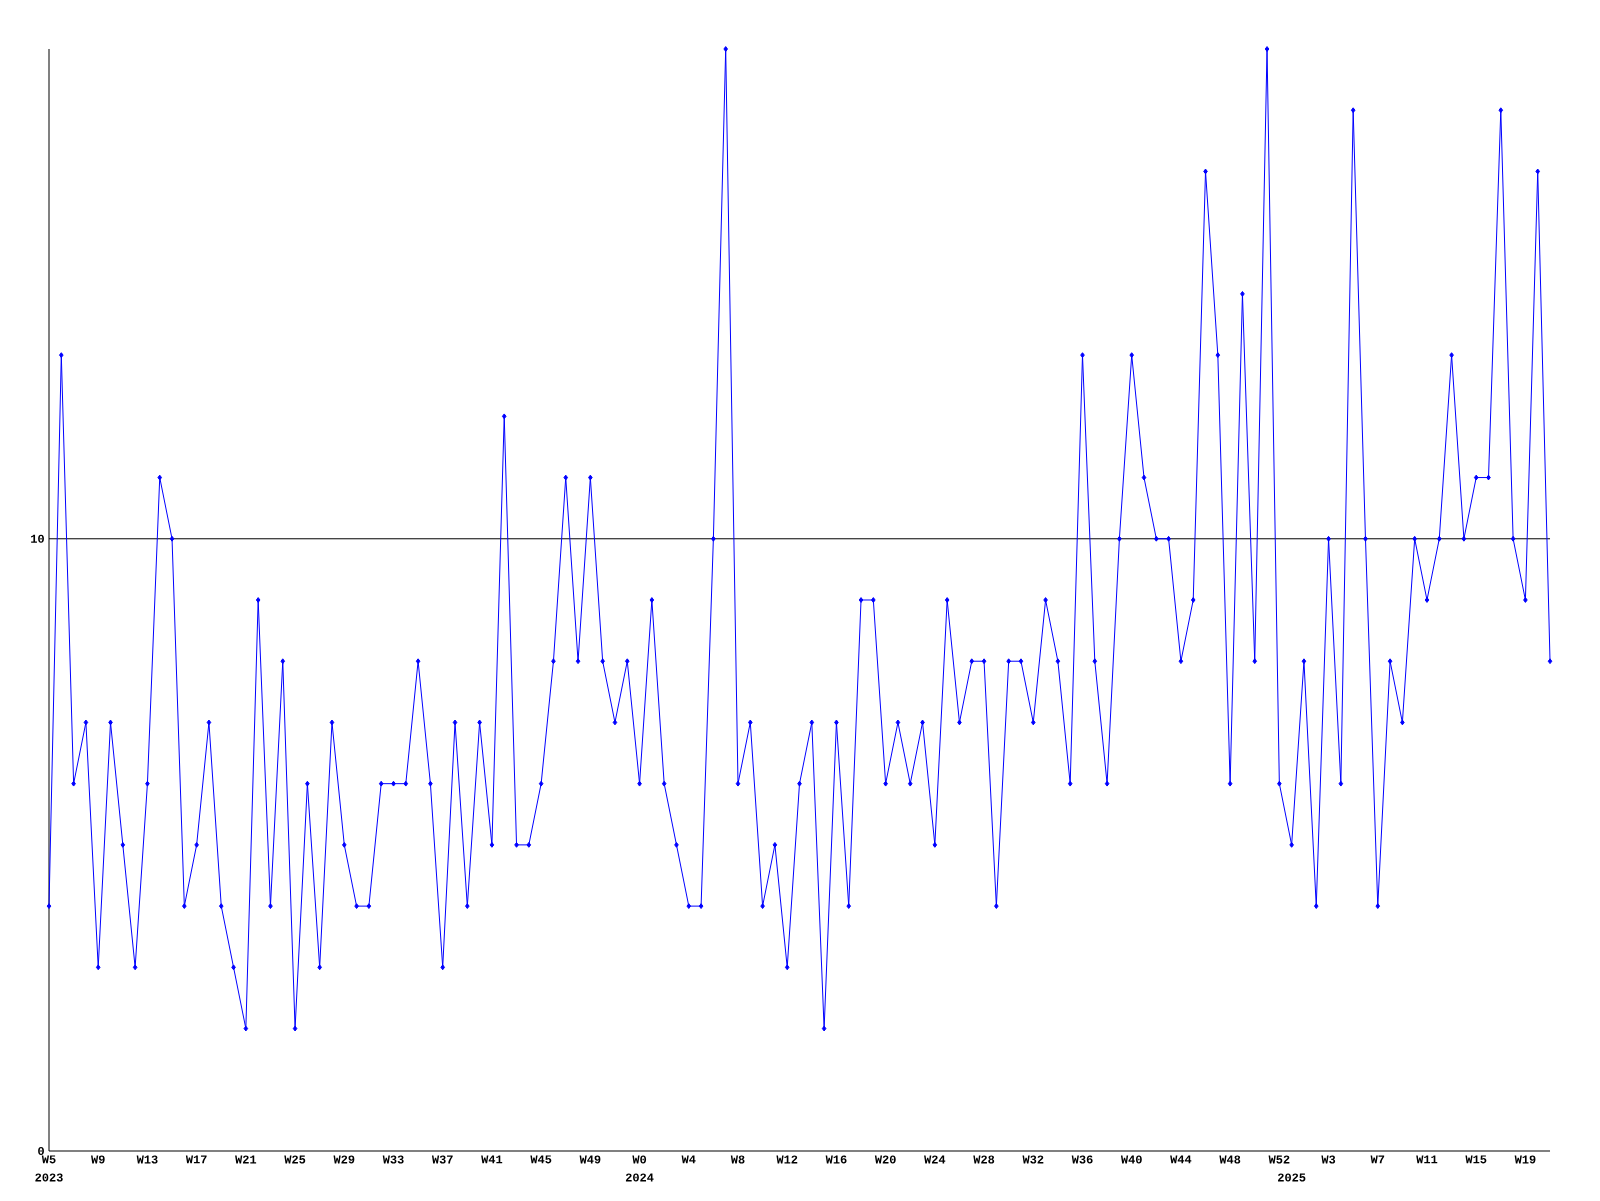 Image resolution: width=1600 pixels, height=1201 pixels. Describe the element at coordinates (737, 1159) in the screenshot. I see `x-tick-label: W8` at that location.